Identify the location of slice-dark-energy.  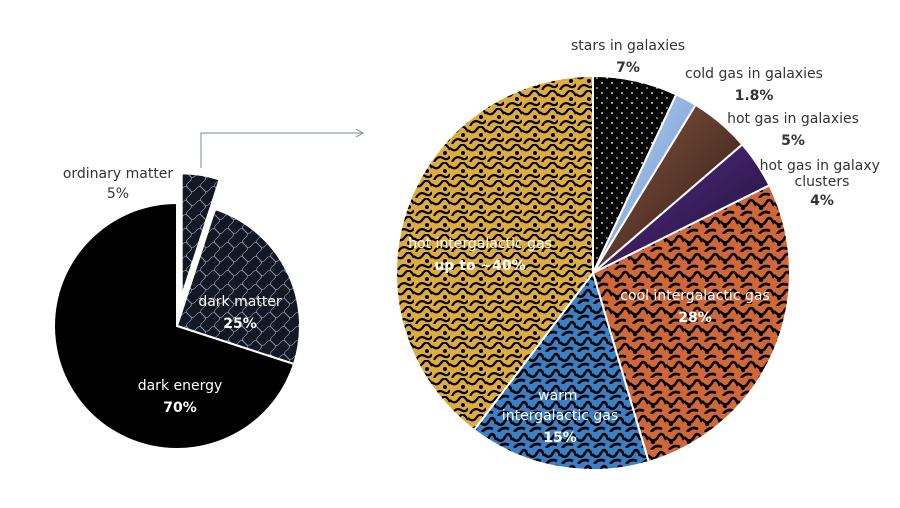
(174, 325).